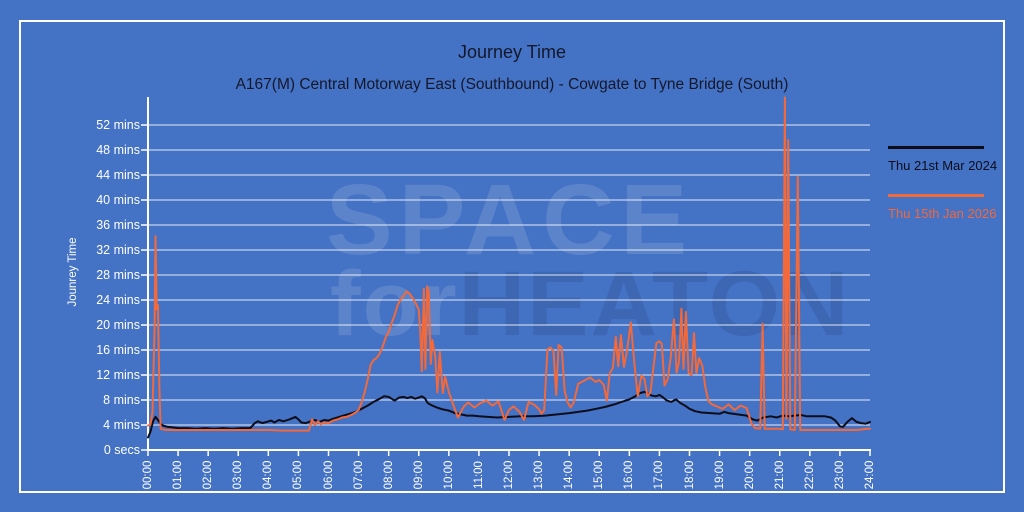 The width and height of the screenshot is (1024, 512). I want to click on y-tick-label: 32 mins, so click(118, 250).